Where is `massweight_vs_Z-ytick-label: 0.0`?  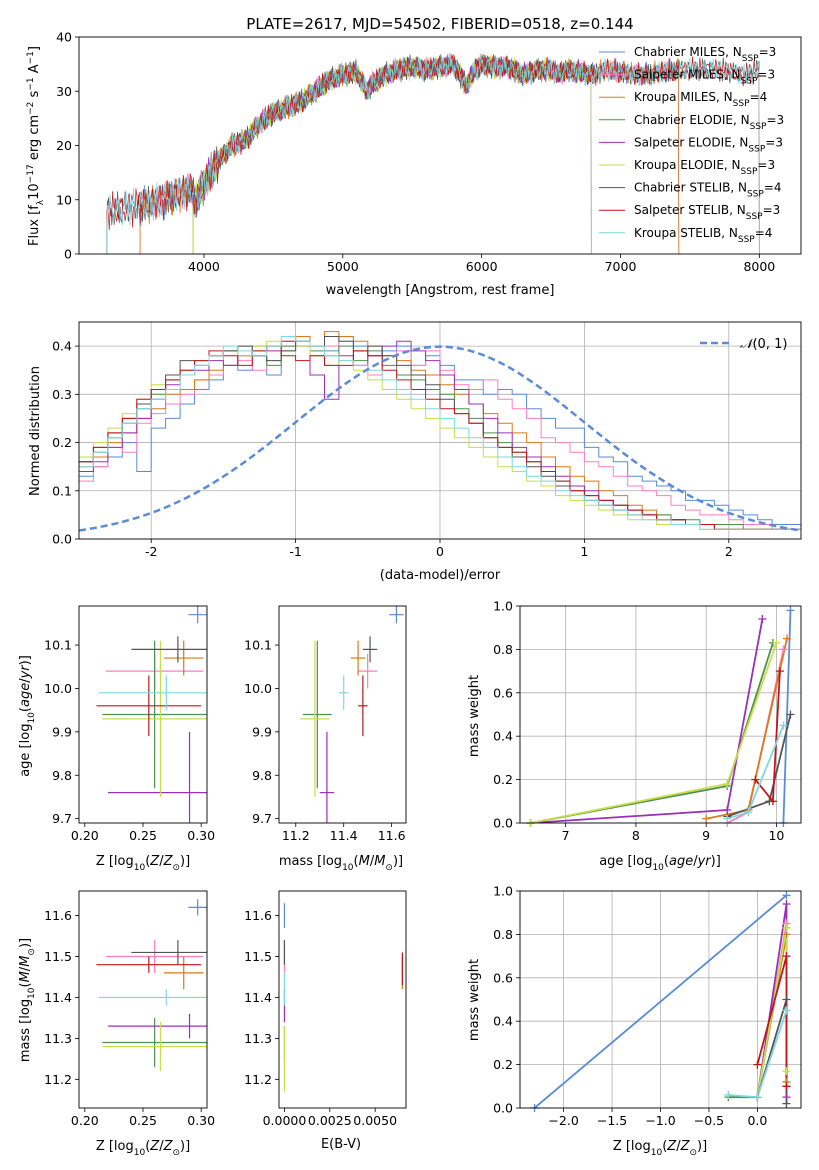
massweight_vs_Z-ytick-label: 0.0 is located at coordinates (503, 1108).